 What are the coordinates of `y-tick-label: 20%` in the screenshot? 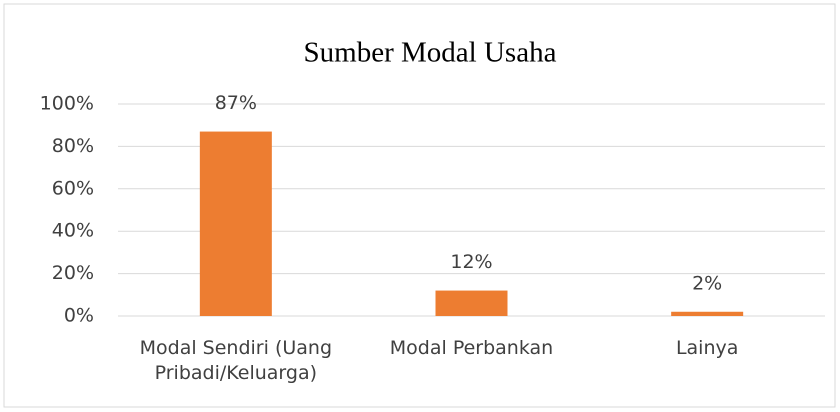 It's located at (73, 273).